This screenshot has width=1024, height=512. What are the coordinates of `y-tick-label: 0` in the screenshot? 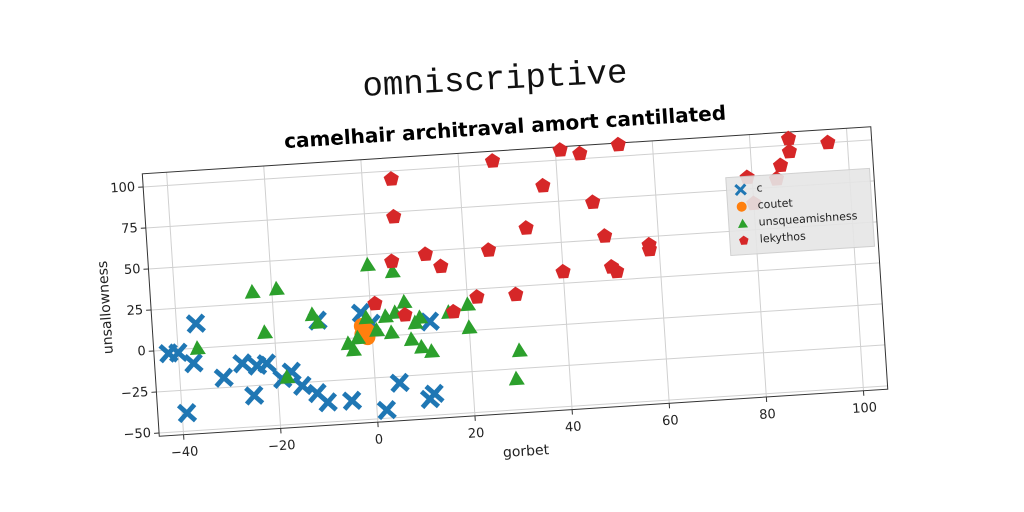 It's located at (141, 352).